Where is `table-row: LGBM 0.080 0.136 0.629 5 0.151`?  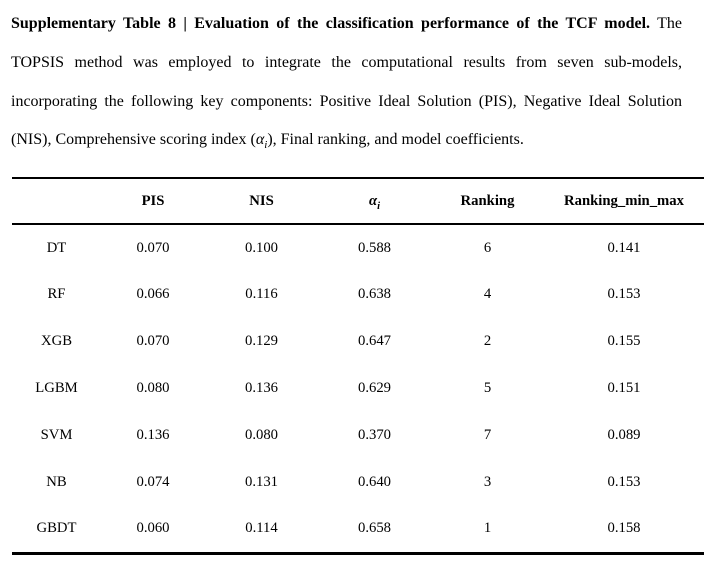
table-row: LGBM 0.080 0.136 0.629 5 0.151 is located at coordinates (358, 388).